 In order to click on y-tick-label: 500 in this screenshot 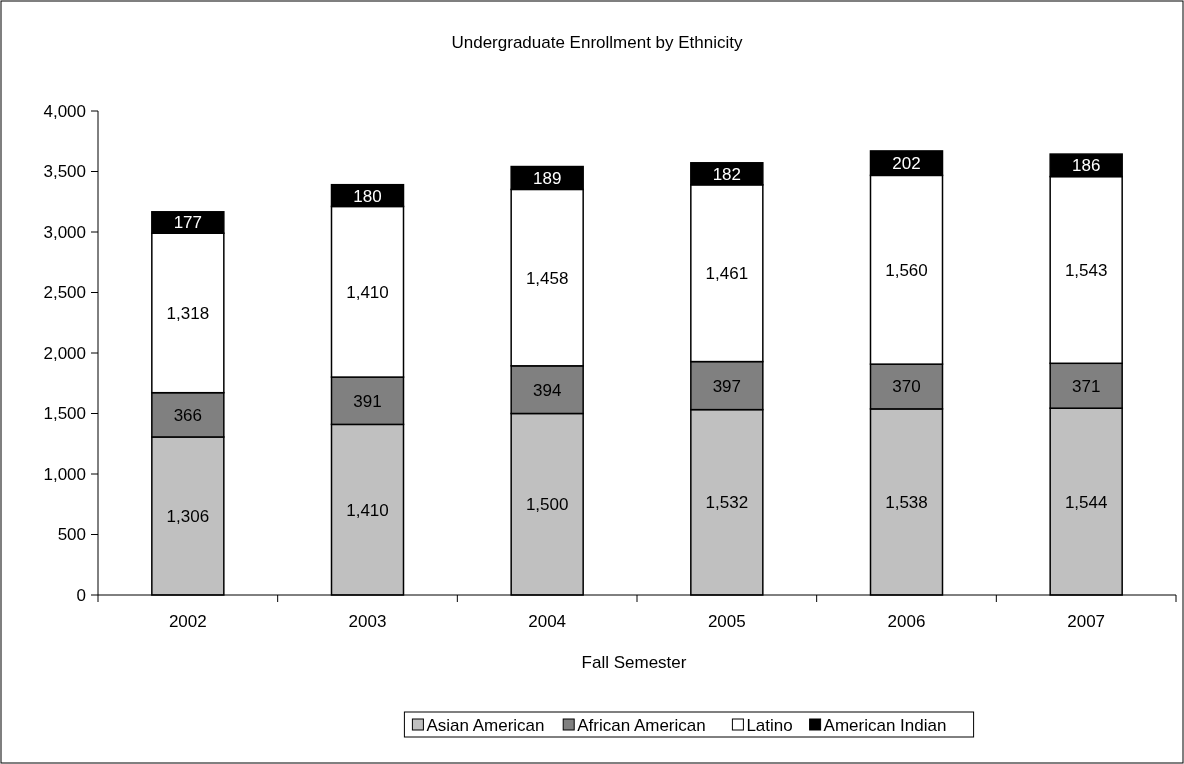, I will do `click(71, 535)`.